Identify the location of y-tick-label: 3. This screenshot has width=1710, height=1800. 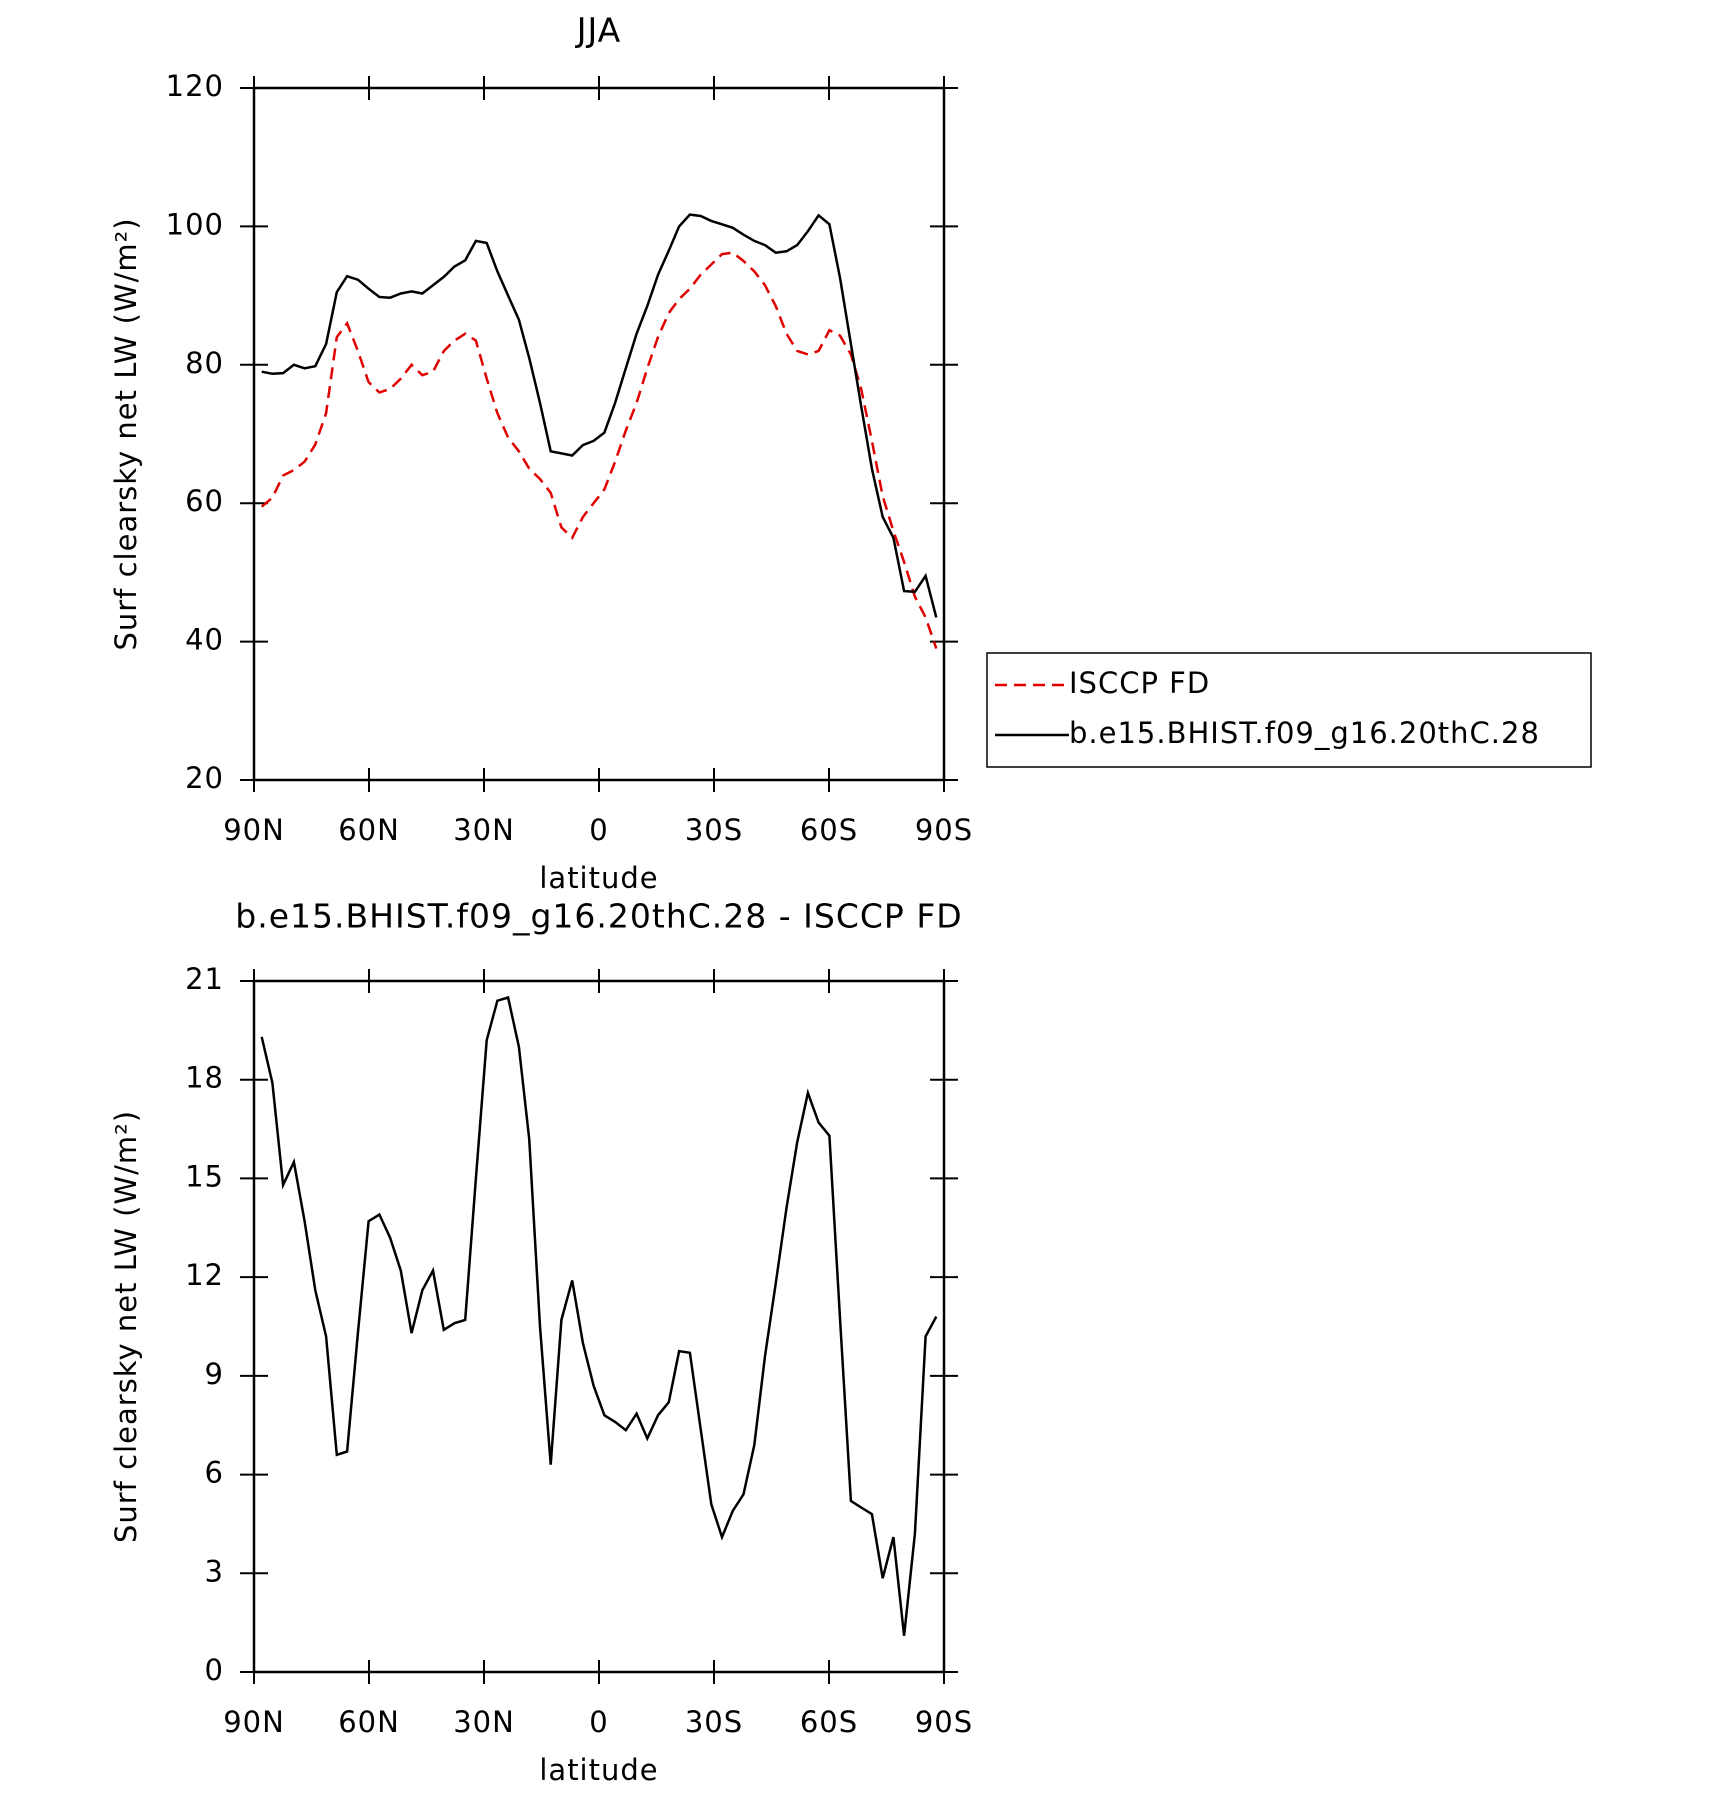
(214, 1571).